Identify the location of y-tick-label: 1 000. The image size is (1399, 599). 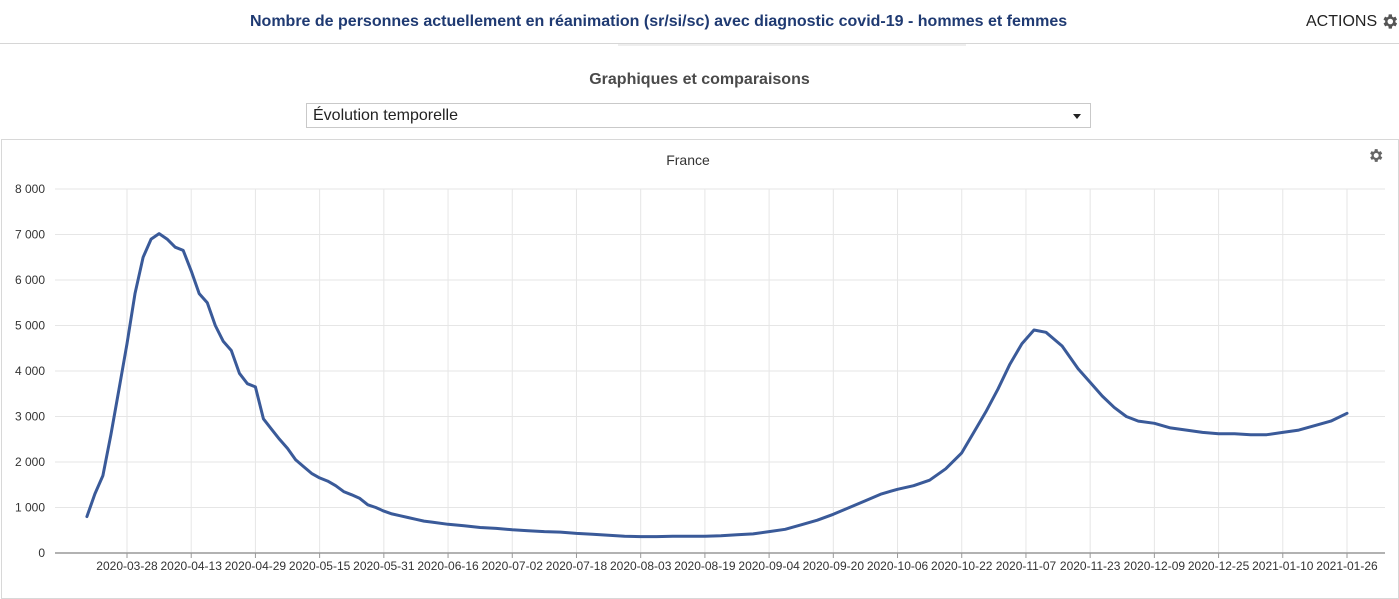
(30, 508).